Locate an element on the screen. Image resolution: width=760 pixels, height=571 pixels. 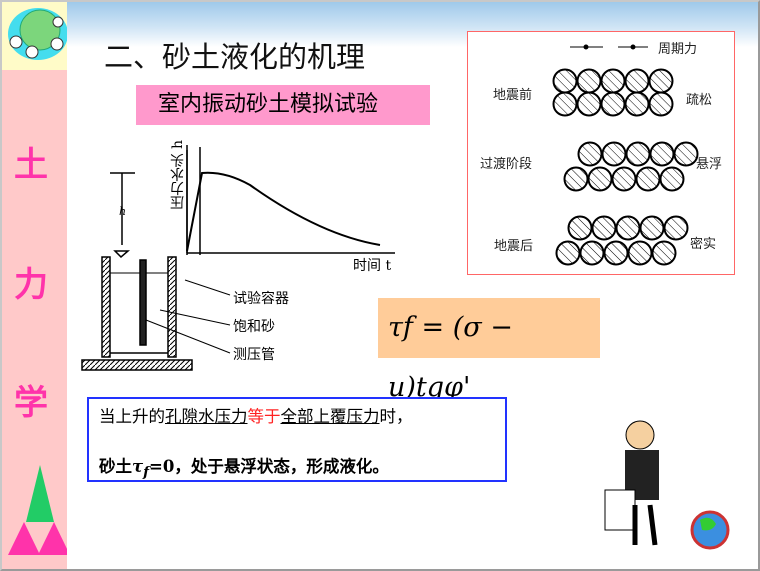
triangles-decoration is located at coordinates (37, 510).